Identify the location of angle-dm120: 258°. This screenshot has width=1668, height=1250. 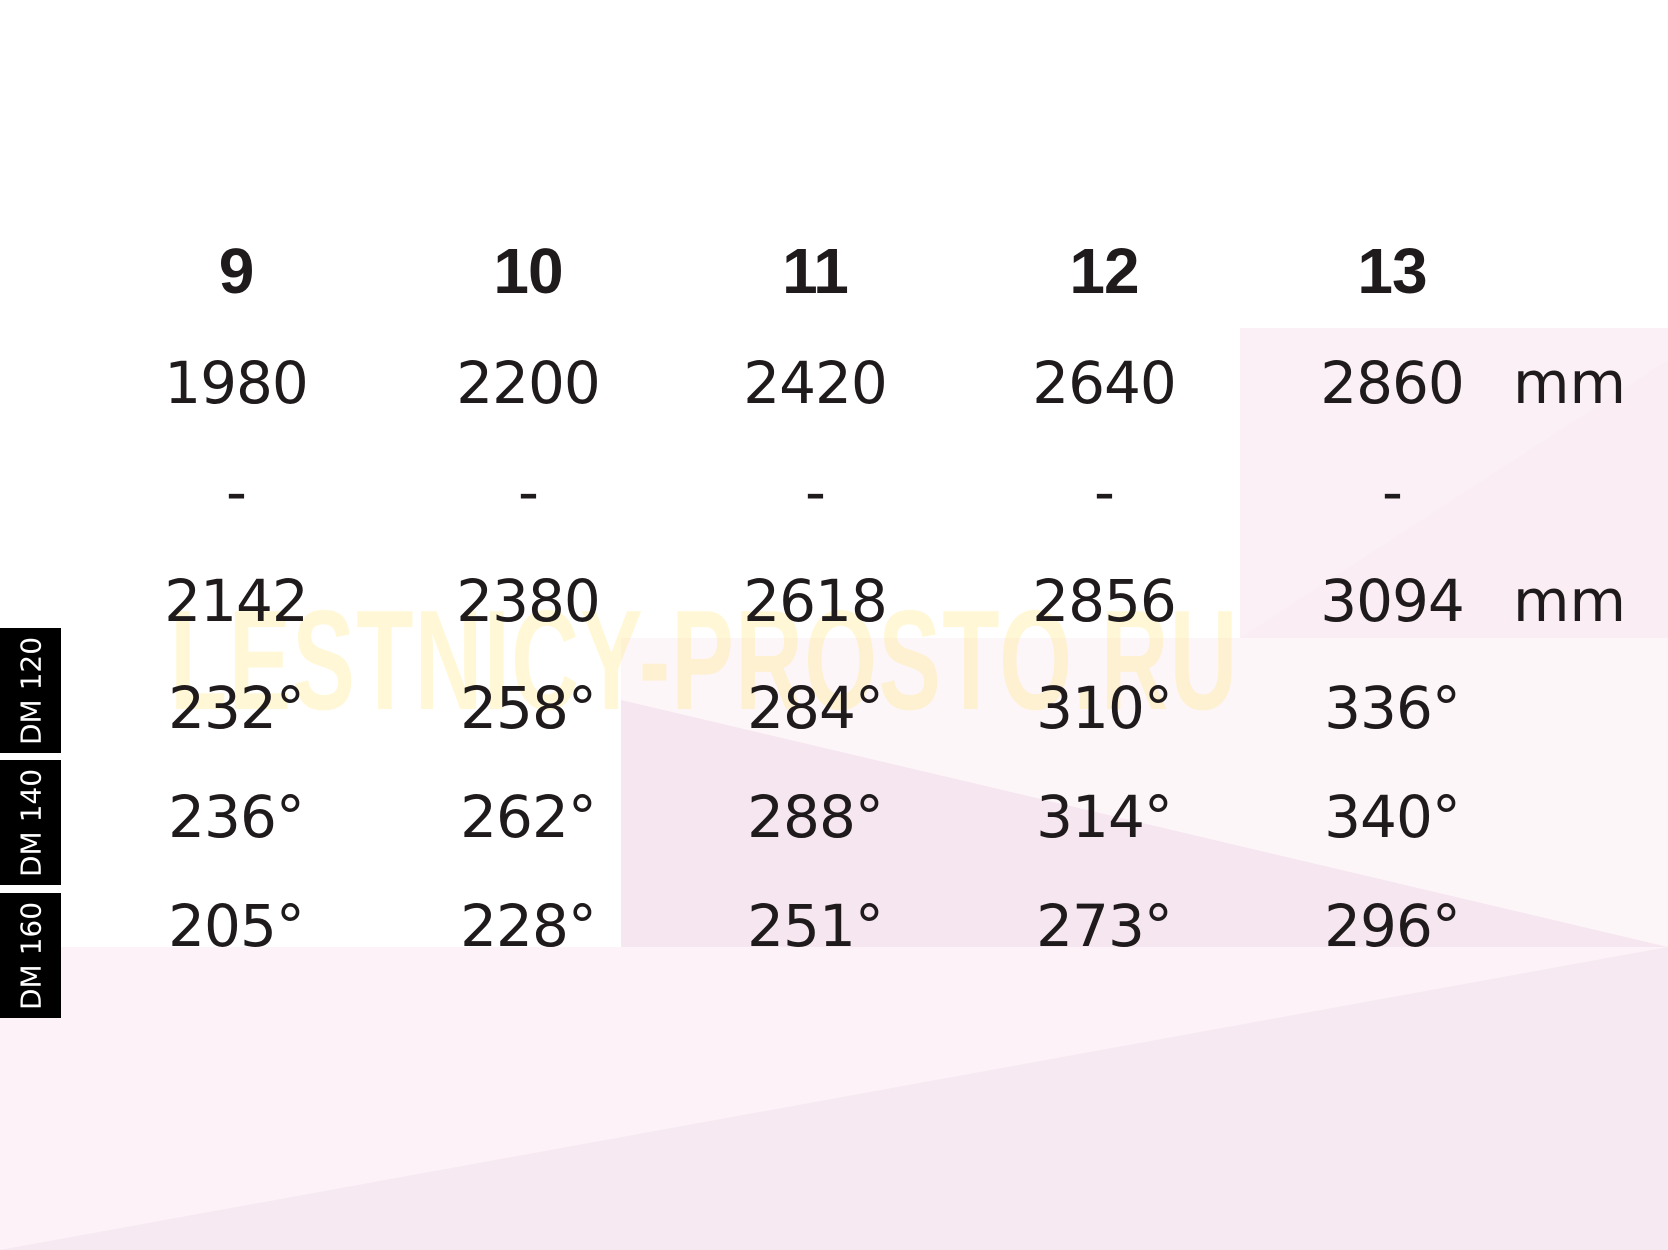
(528, 708).